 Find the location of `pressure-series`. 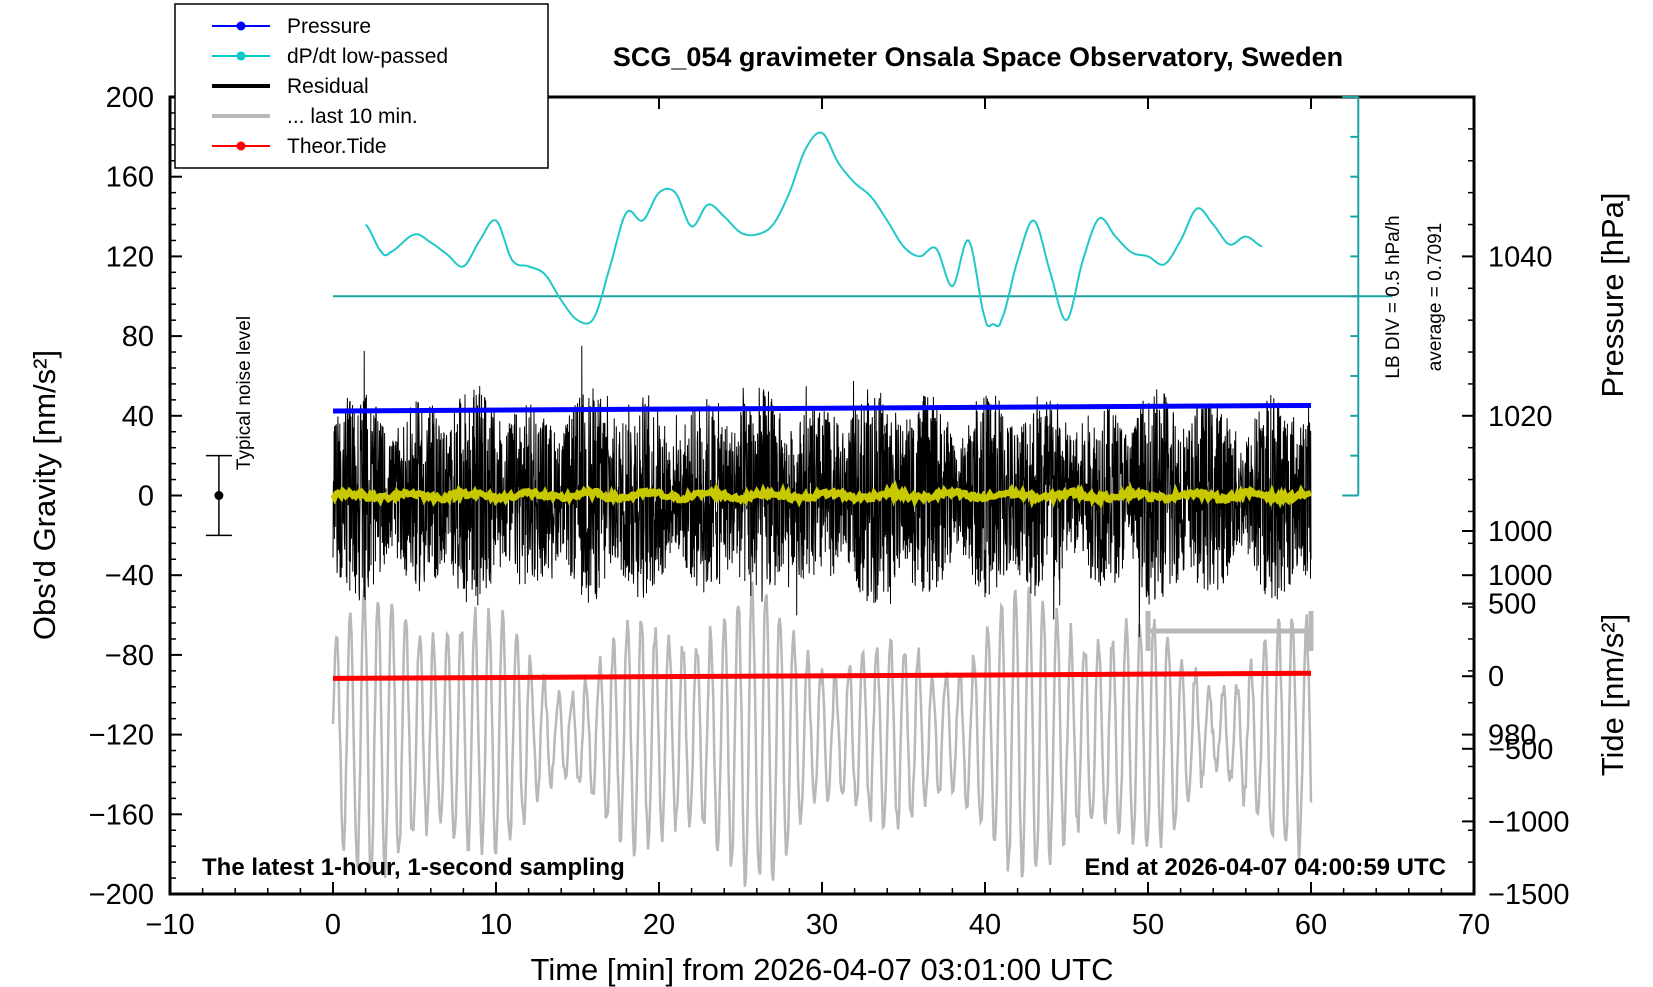

pressure-series is located at coordinates (822, 408).